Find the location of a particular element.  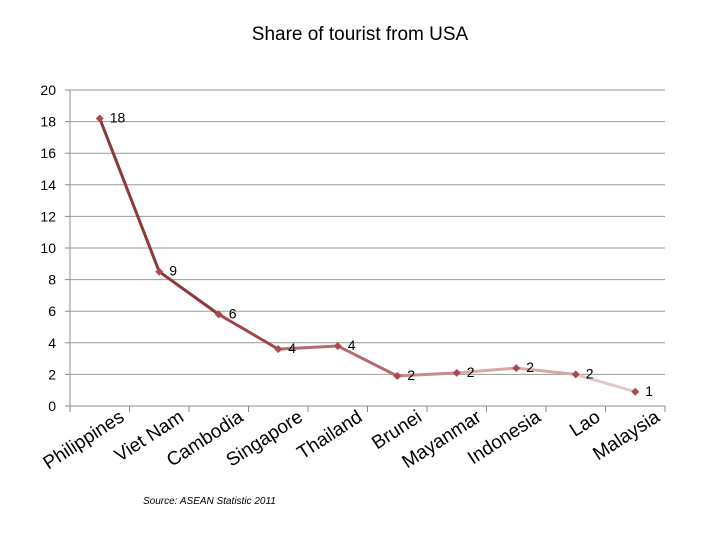

y-tick-label: 10 is located at coordinates (48, 248).